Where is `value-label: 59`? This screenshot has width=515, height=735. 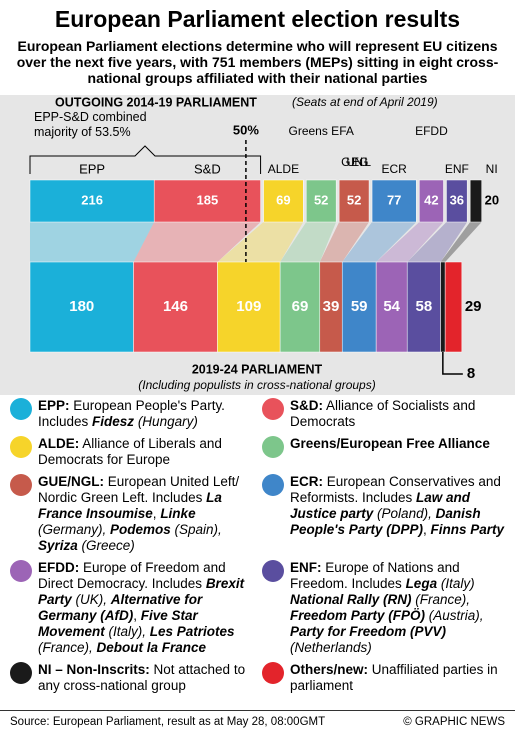
value-label: 59 is located at coordinates (359, 306).